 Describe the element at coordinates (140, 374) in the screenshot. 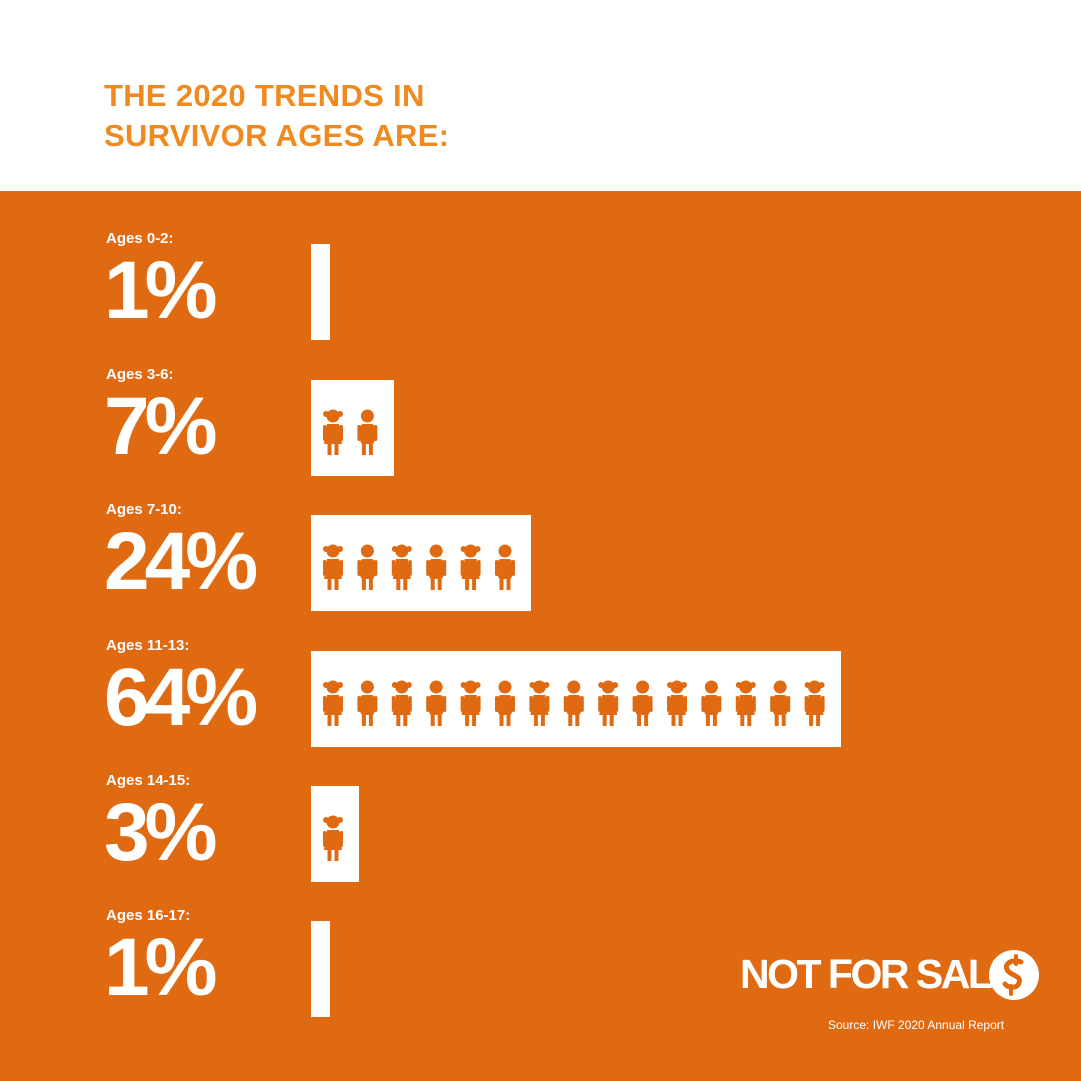

I see `tick-label: Ages 3-6:` at that location.